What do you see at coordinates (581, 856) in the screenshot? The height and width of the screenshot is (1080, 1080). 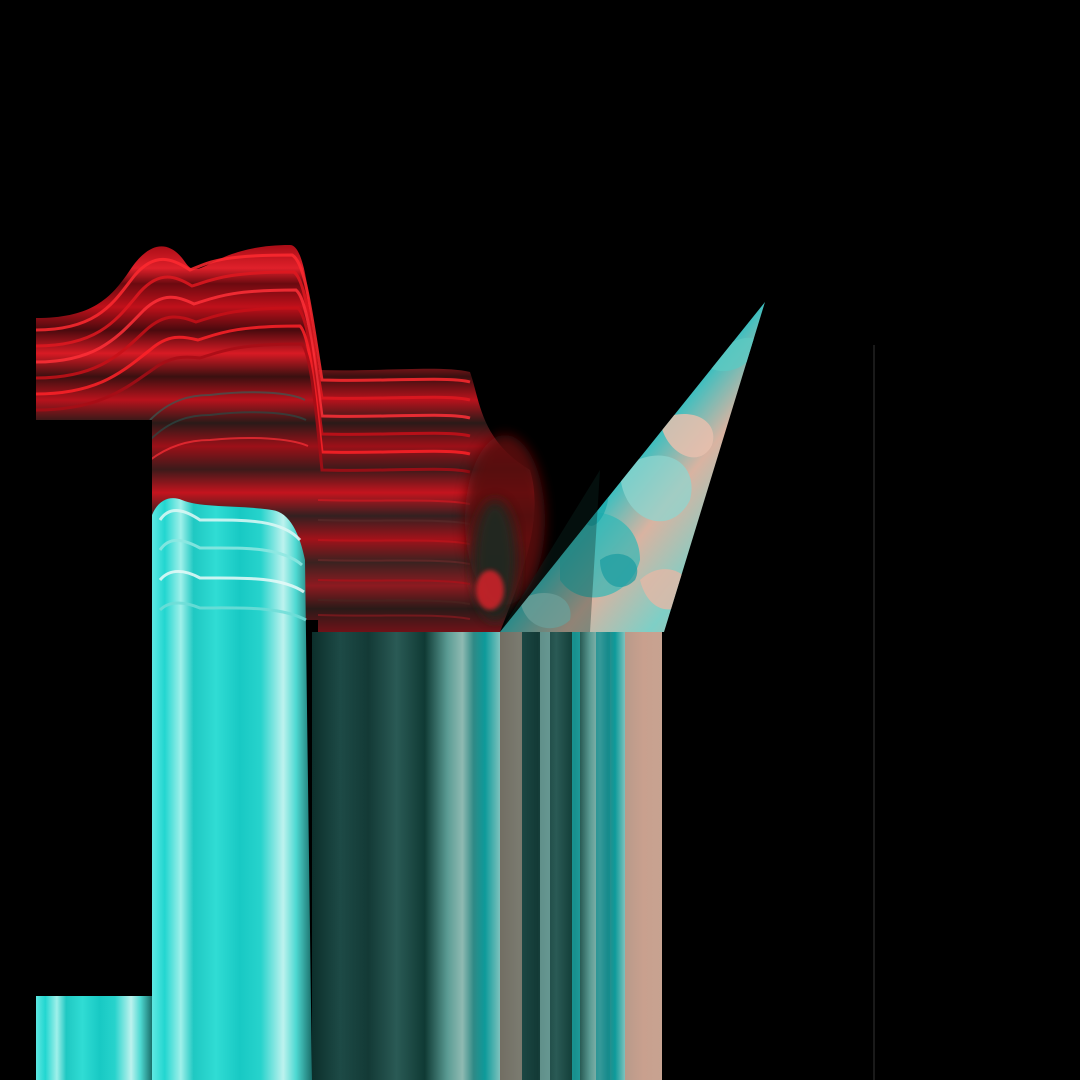 I see `light-vertical-streaks` at bounding box center [581, 856].